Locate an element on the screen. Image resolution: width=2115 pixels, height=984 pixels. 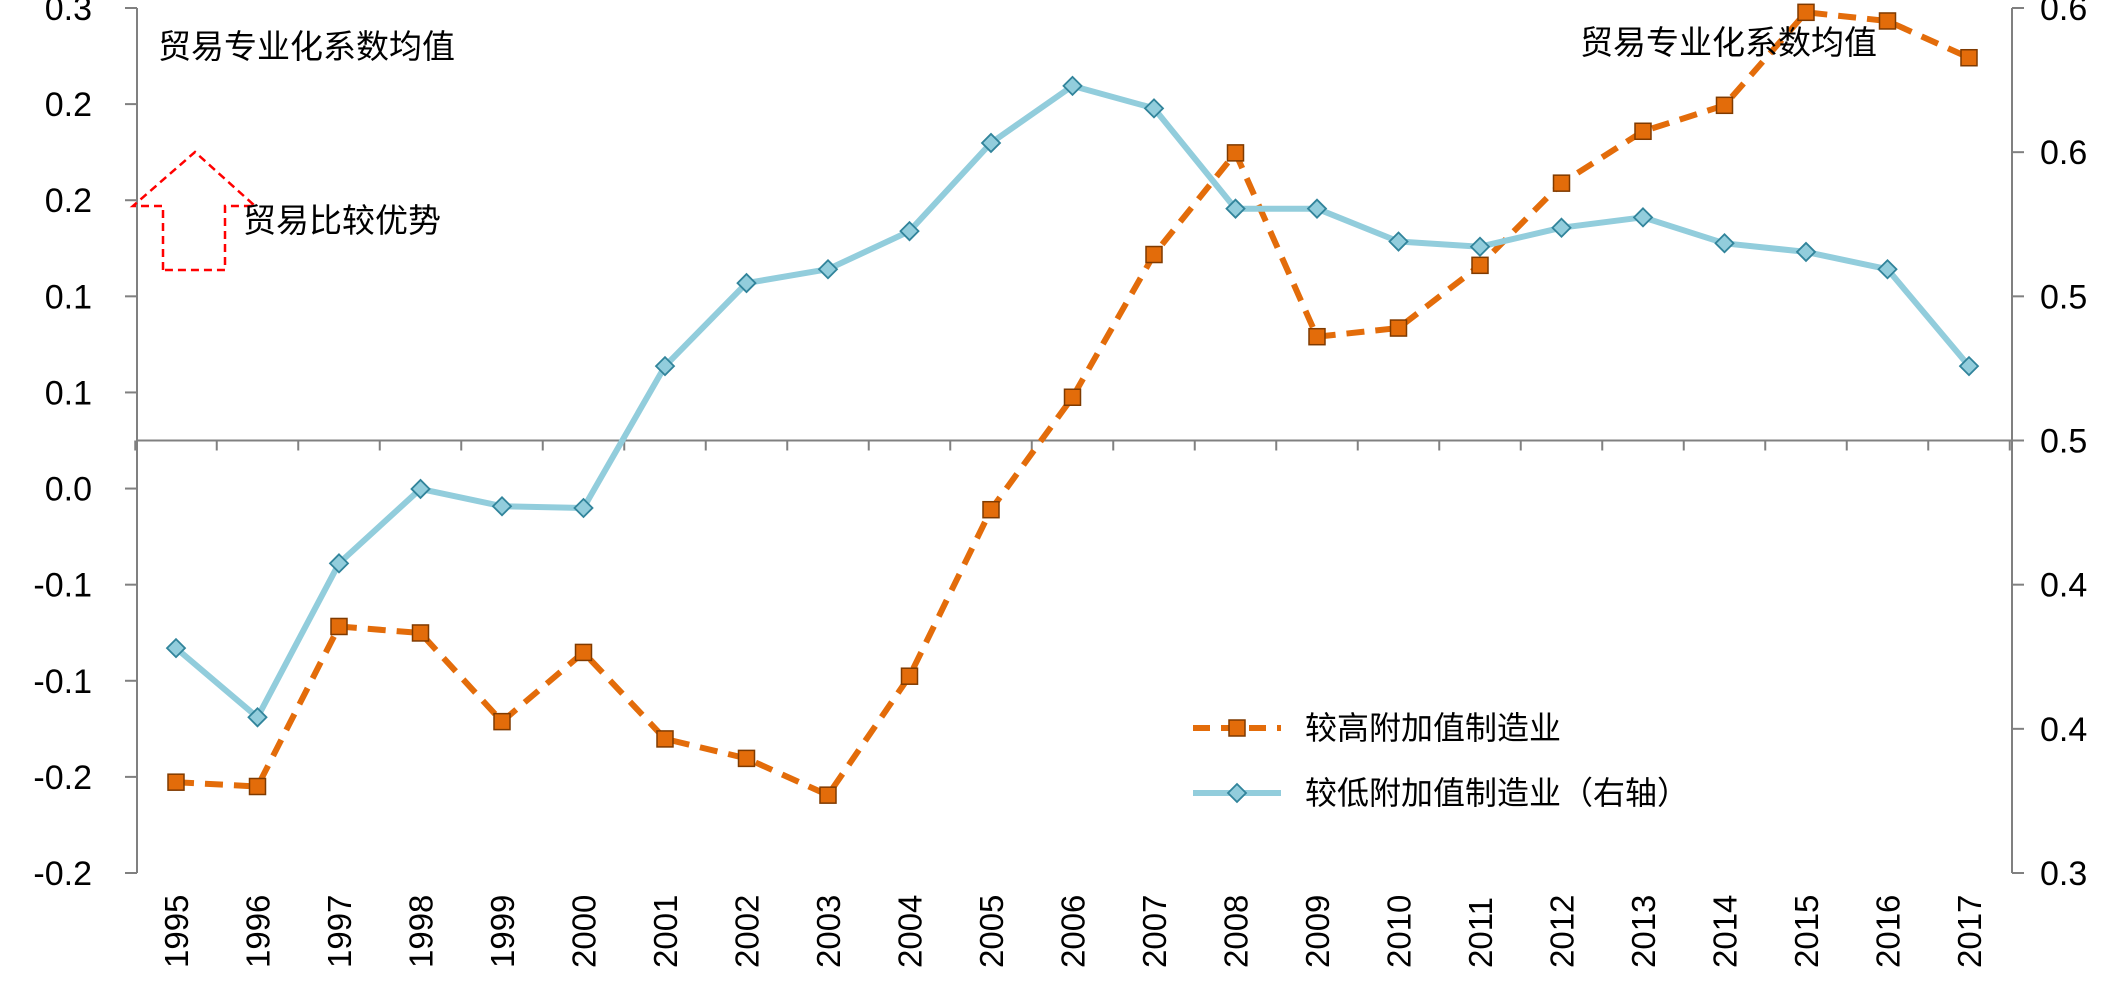
x-axis-year-label: 2016 is located at coordinates (1888, 931).